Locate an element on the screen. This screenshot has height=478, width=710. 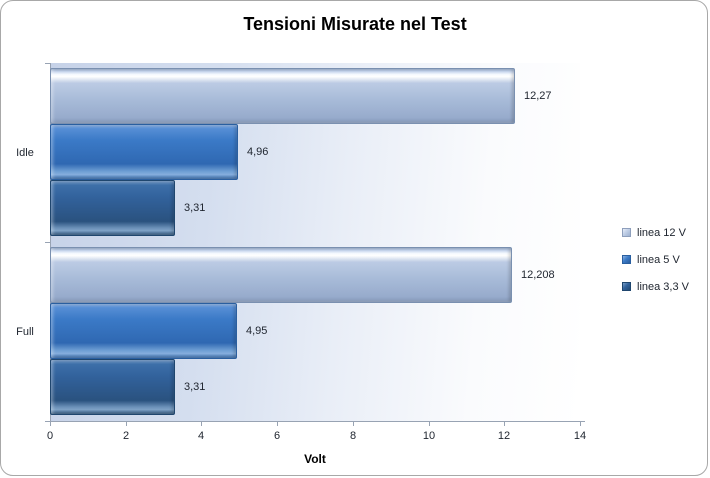
legend-item: linea 3,3 V is located at coordinates (655, 286).